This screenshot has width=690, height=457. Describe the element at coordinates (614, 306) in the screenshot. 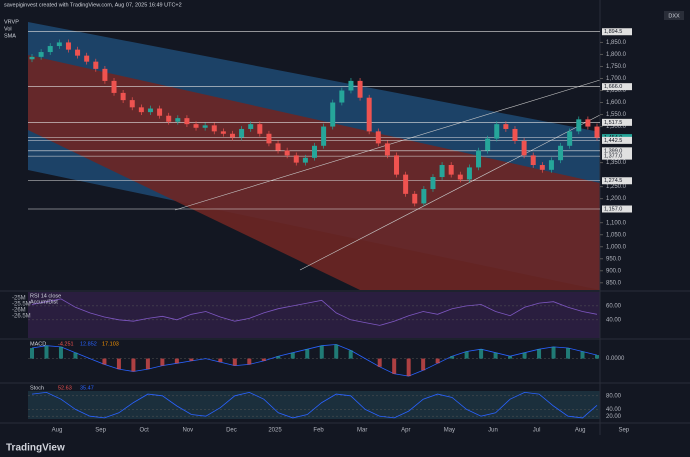

I see `y-tick-label: 60.00` at that location.